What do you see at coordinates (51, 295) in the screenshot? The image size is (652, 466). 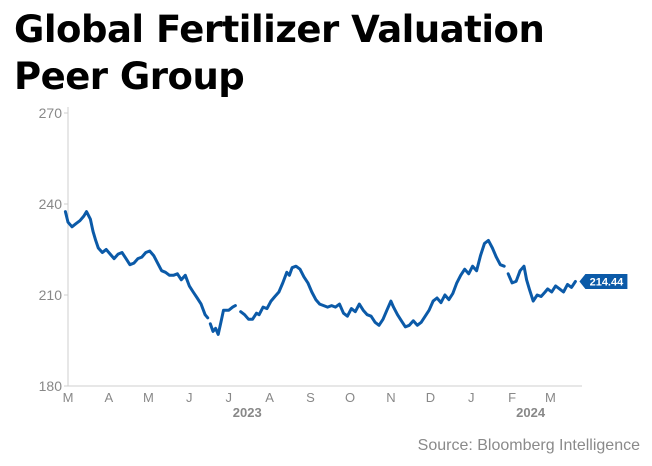 I see `y-tick-label: 210` at bounding box center [51, 295].